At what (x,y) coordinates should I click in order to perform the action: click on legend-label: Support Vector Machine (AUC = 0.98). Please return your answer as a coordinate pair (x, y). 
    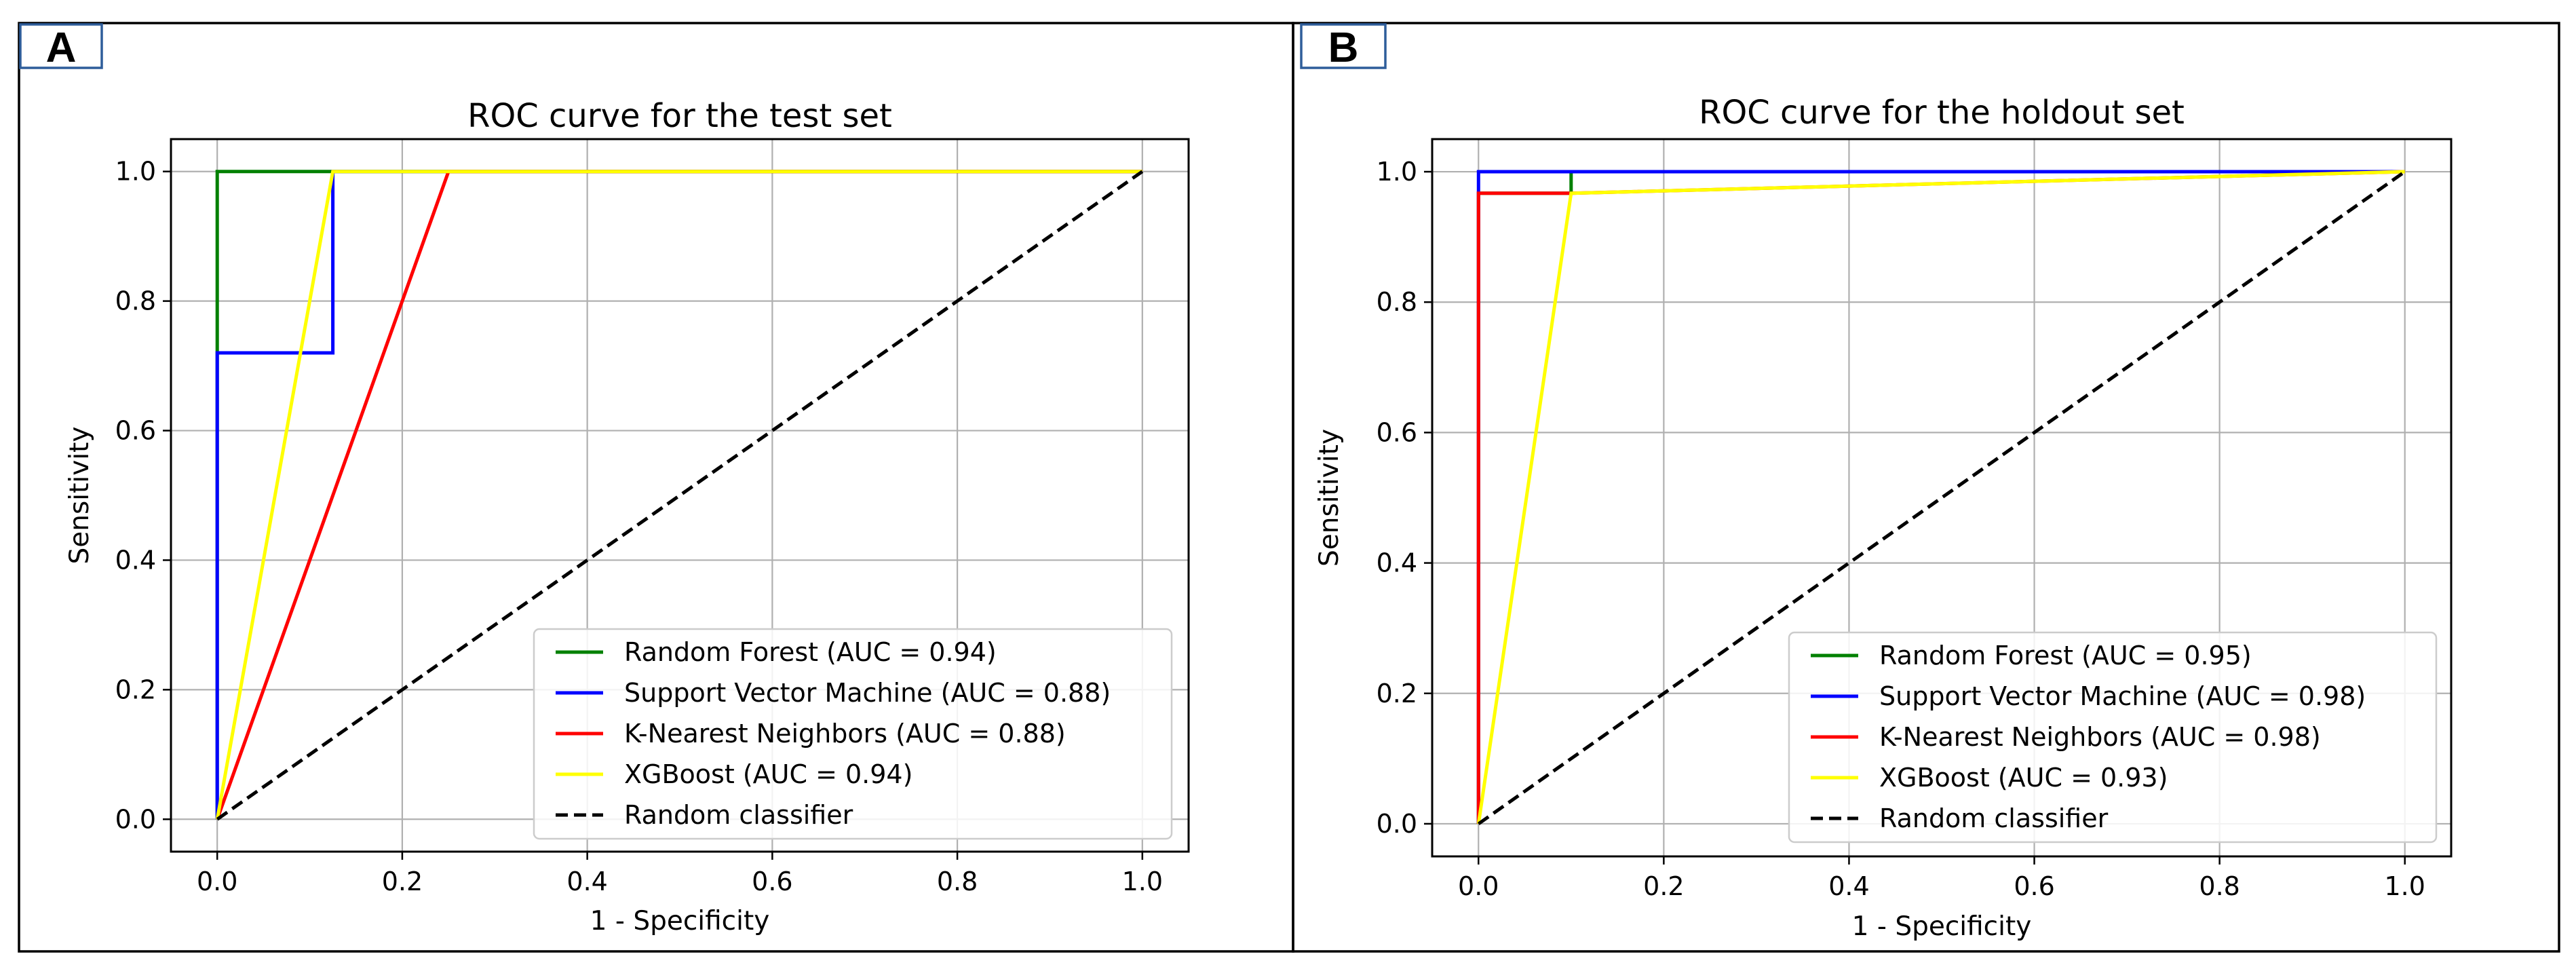
    Looking at the image, I should click on (2122, 696).